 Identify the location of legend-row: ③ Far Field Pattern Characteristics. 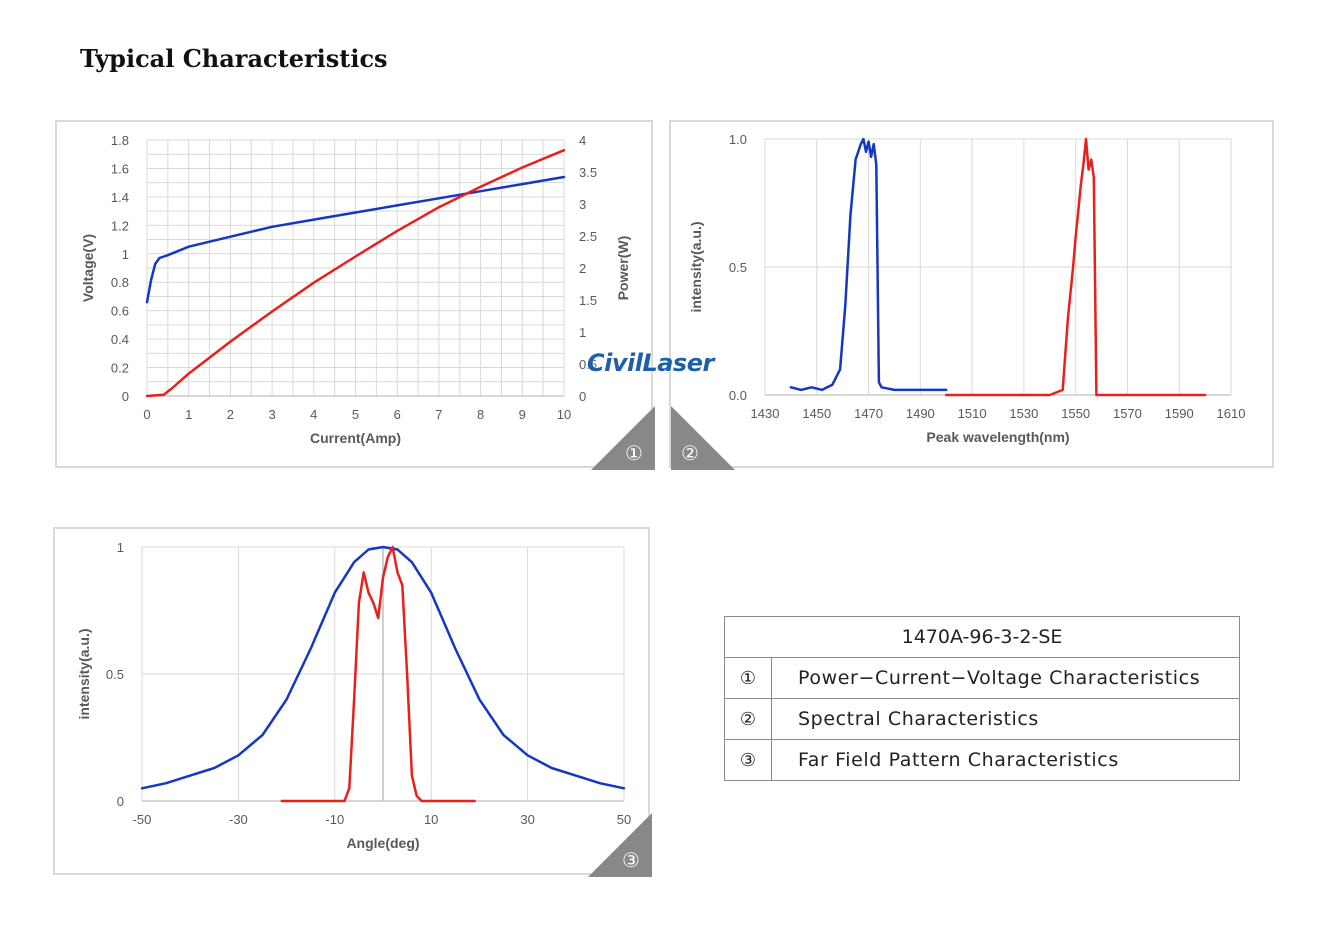
(982, 760).